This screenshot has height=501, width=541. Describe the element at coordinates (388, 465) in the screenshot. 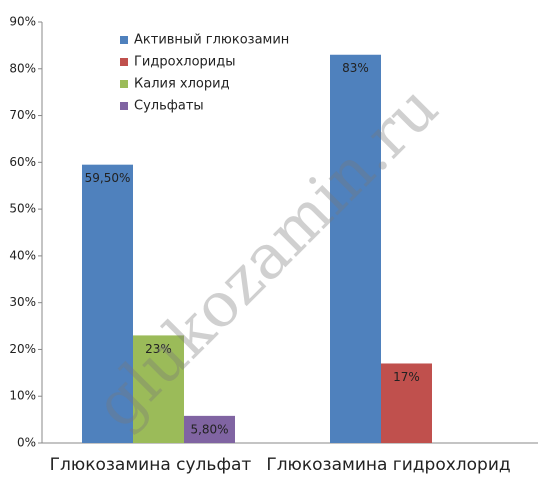

I see `x-tick-label: Глюкозамина гидрохлорид` at that location.